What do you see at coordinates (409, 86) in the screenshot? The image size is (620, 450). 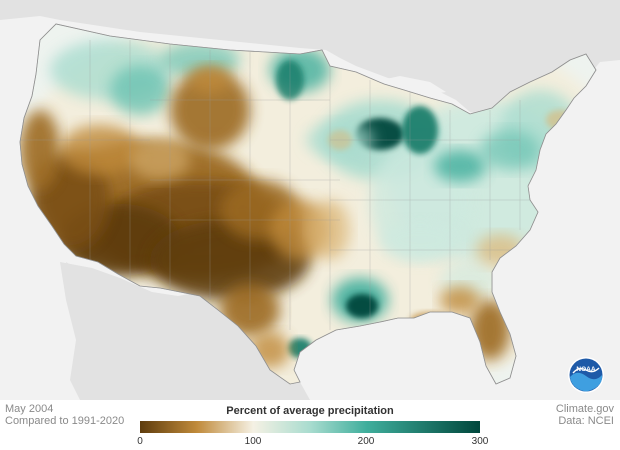 I see `lake-shapes` at bounding box center [409, 86].